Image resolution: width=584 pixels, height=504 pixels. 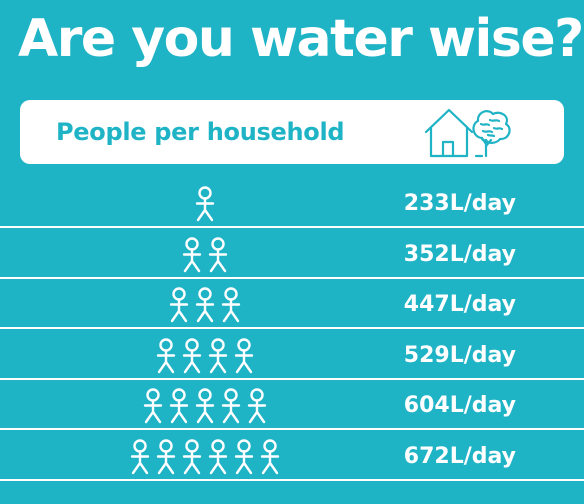 What do you see at coordinates (459, 304) in the screenshot?
I see `usage-label: 447L/day` at bounding box center [459, 304].